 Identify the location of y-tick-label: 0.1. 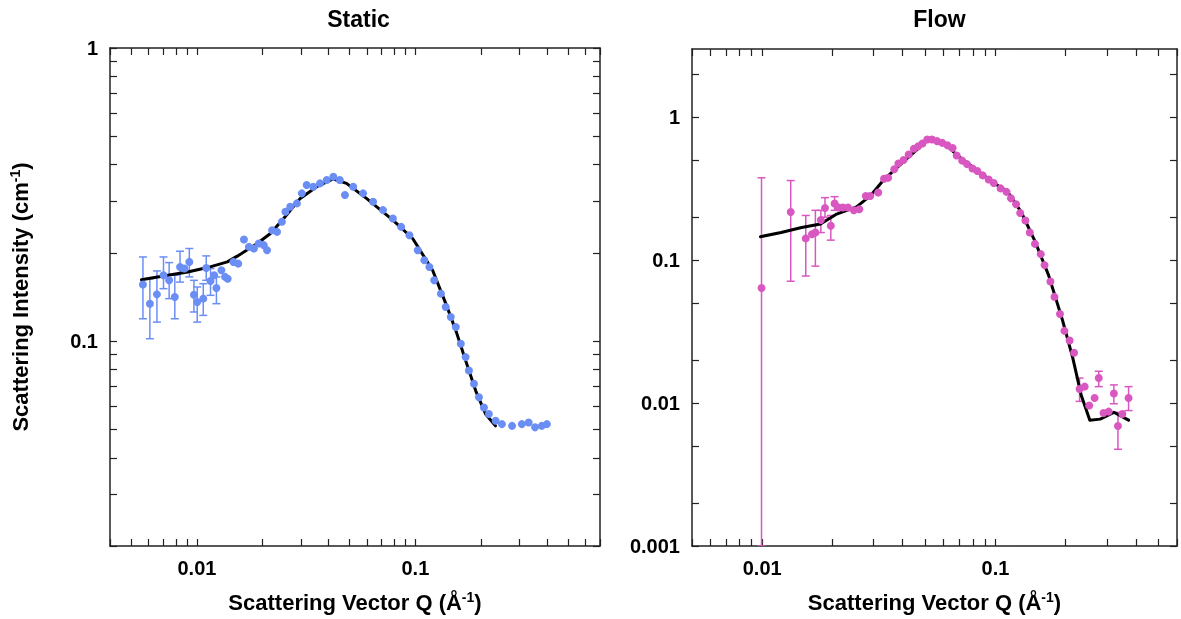
(666, 260).